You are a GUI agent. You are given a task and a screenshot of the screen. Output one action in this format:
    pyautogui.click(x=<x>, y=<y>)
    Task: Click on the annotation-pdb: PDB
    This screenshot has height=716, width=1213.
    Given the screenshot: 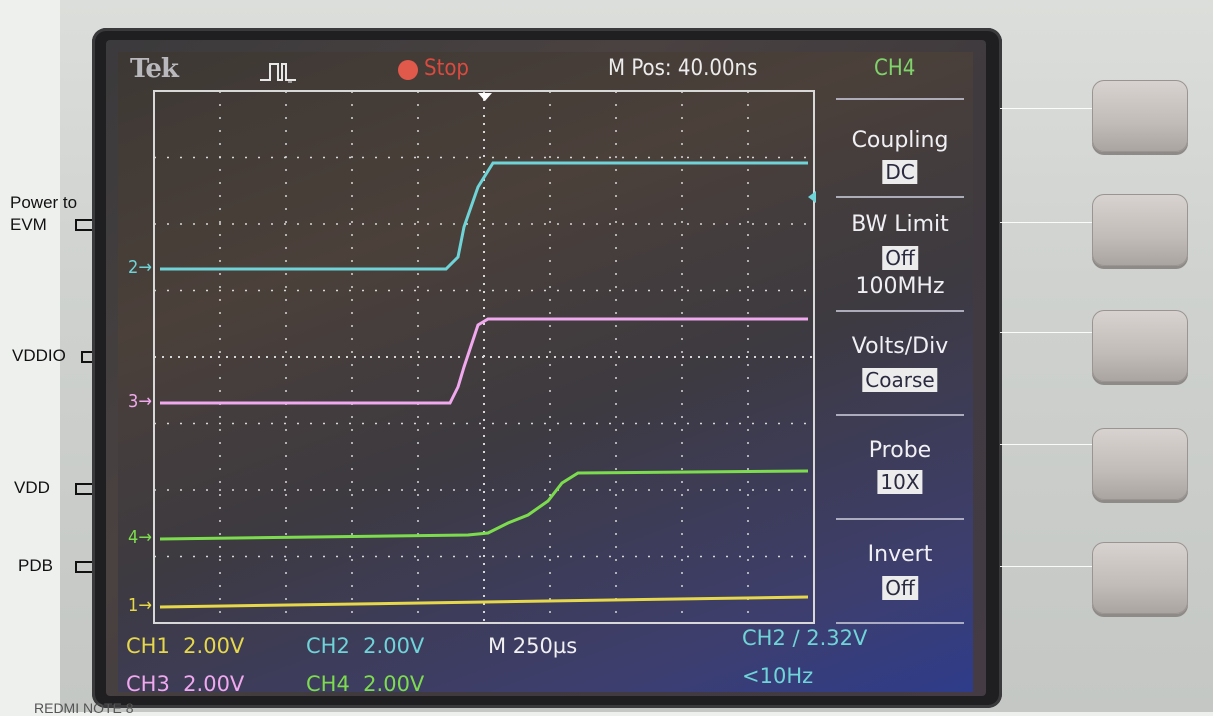 What is the action you would take?
    pyautogui.click(x=35, y=565)
    